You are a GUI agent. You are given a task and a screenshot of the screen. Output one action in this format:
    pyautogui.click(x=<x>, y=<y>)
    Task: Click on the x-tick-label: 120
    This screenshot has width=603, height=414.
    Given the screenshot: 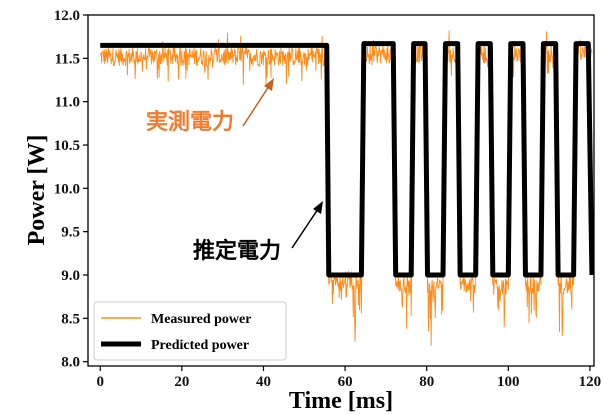 What is the action you would take?
    pyautogui.click(x=590, y=382)
    